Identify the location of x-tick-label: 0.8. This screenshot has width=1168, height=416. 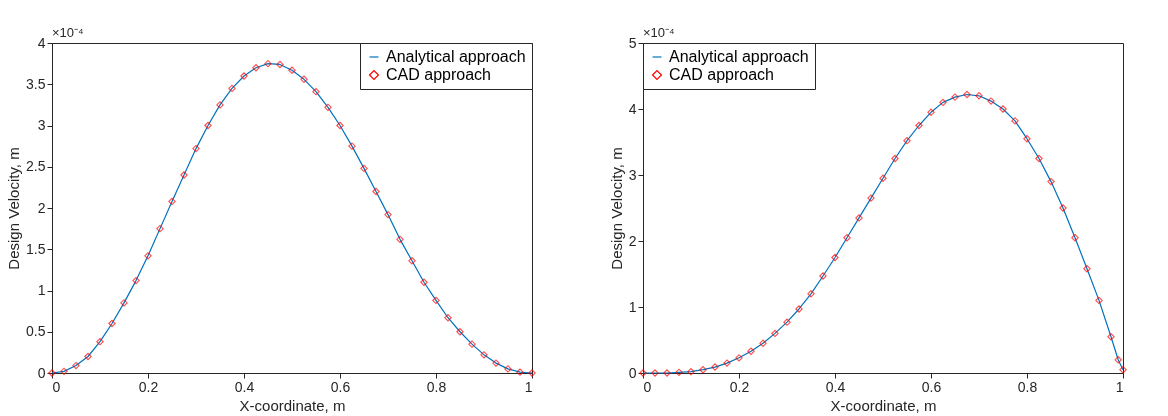
(1027, 386).